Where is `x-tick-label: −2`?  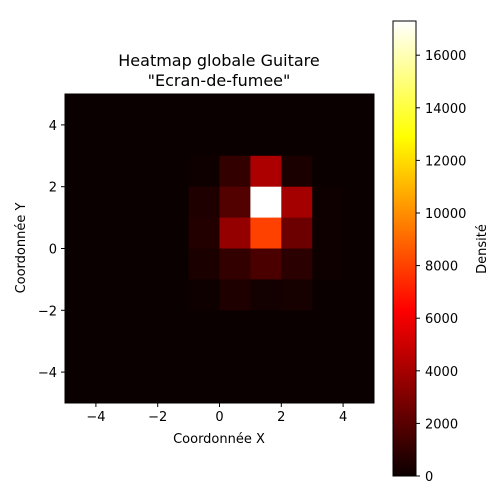
x-tick-label: −2 is located at coordinates (157, 417).